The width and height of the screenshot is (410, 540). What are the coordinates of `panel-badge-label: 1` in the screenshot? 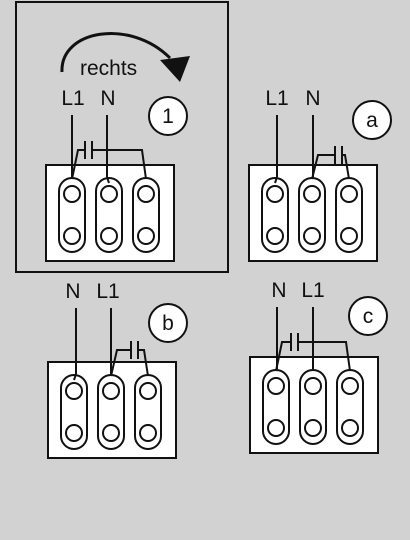 It's located at (168, 116).